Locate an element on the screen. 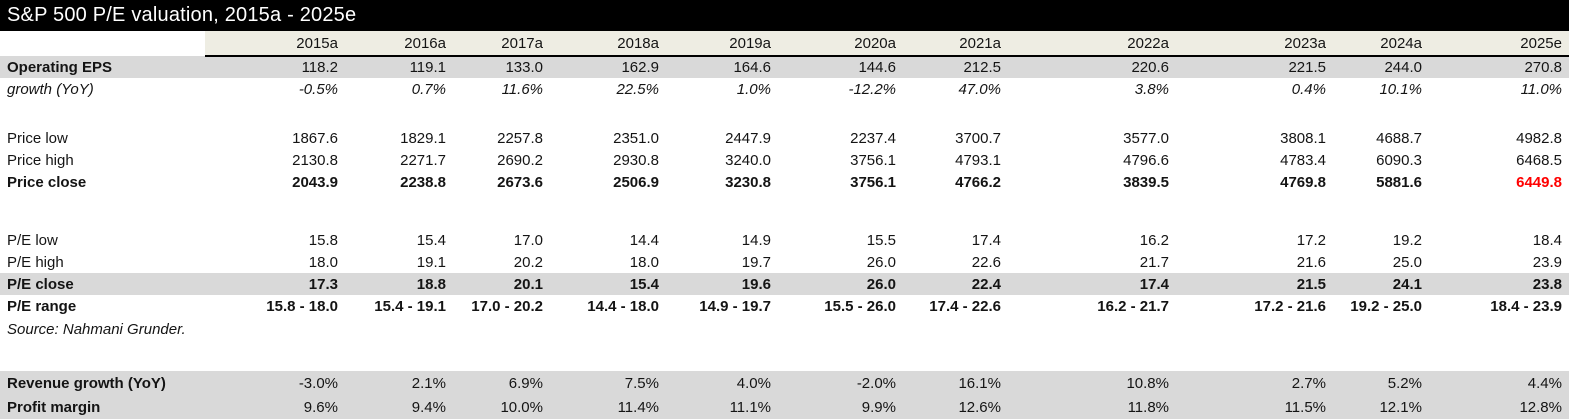  cell: 4982.8 is located at coordinates (1539, 138).